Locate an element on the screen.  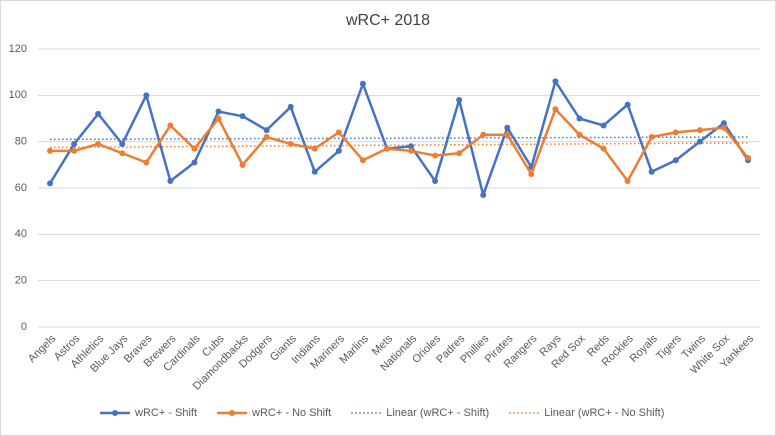
legend-label: wRC+ - No Shift is located at coordinates (291, 413).